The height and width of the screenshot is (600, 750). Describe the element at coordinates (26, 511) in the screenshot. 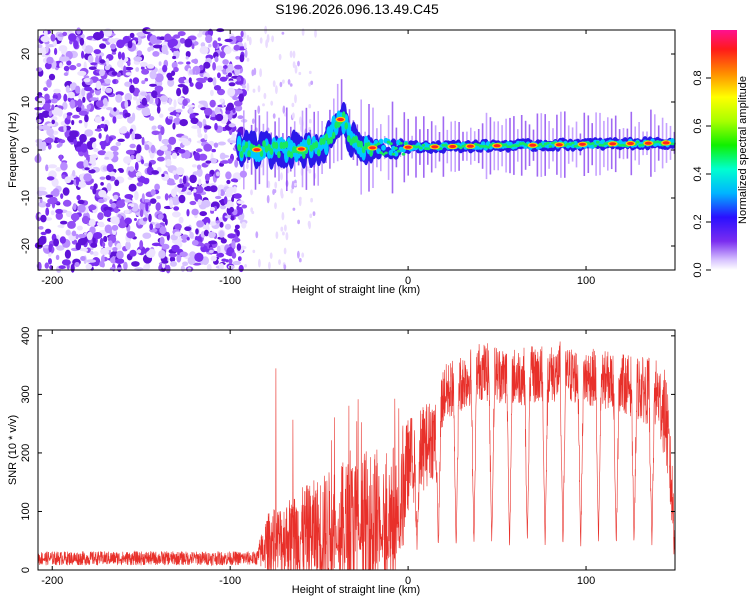

I see `y-tick-label: 100` at that location.